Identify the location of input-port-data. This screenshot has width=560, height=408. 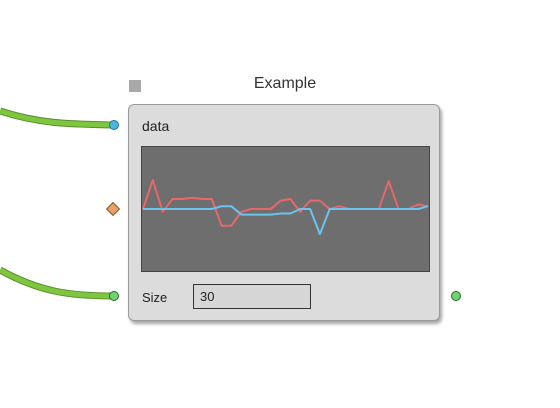
(114, 125).